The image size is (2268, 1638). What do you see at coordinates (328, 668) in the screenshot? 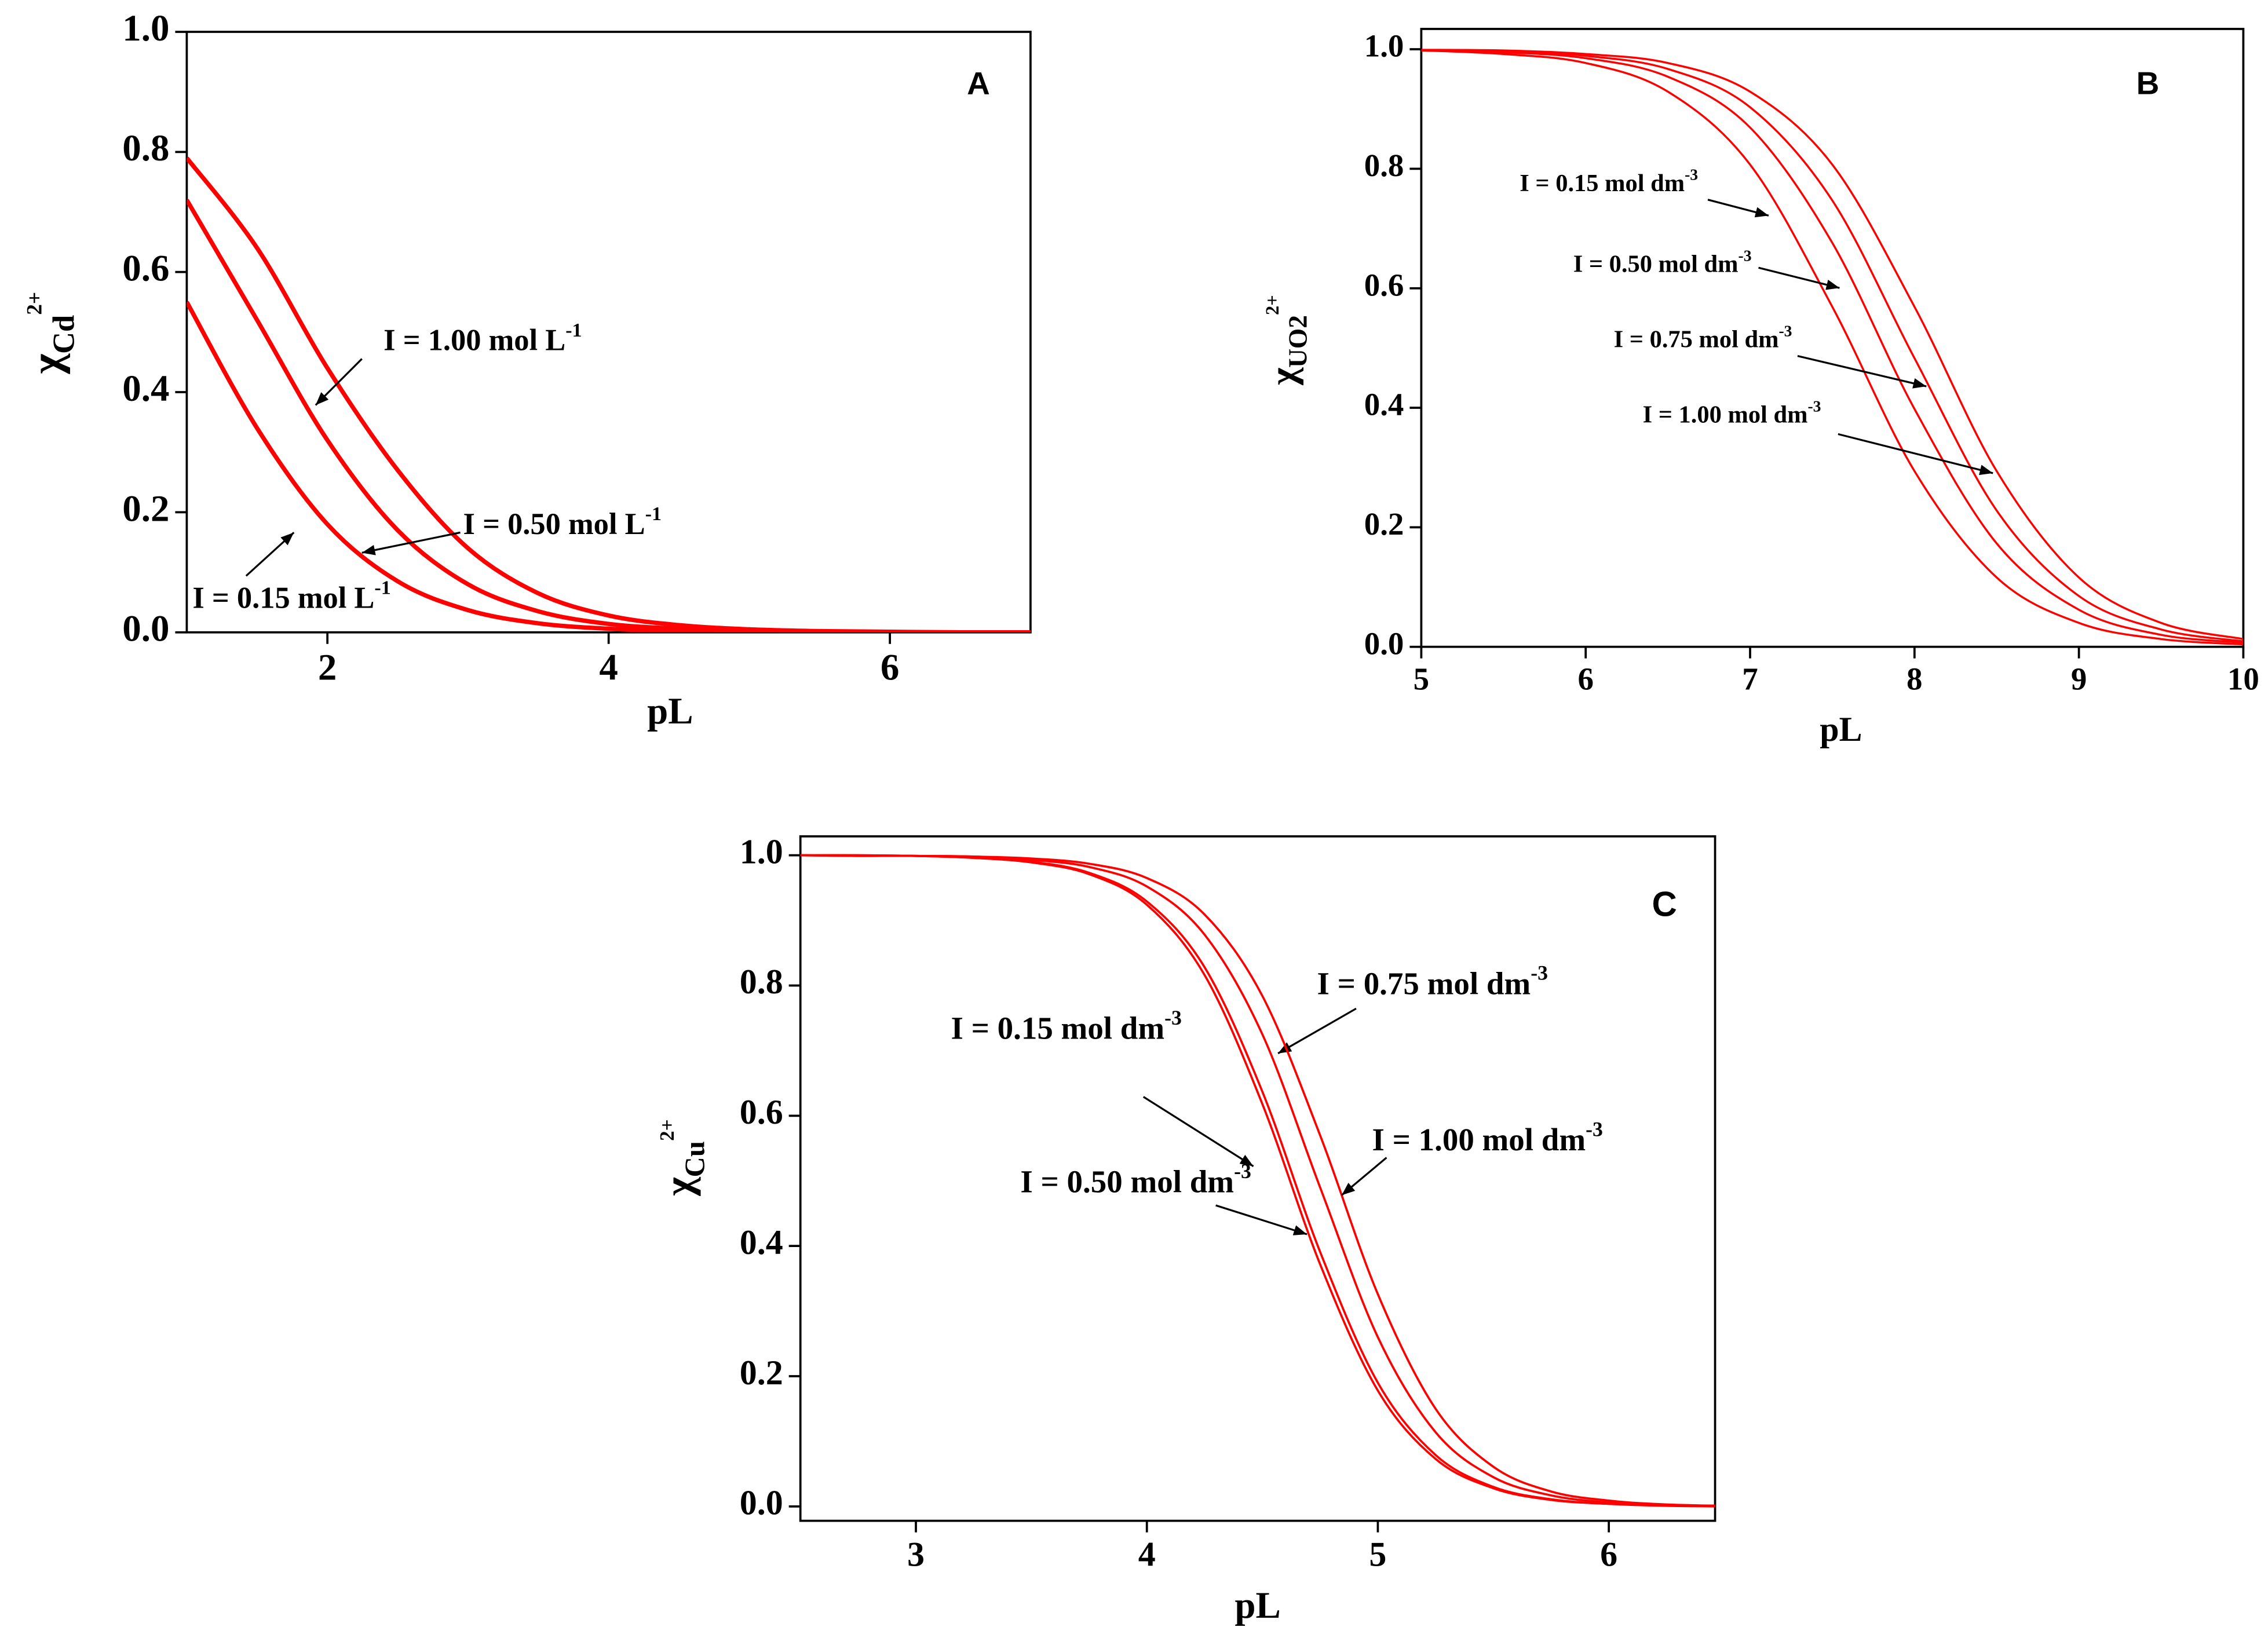
I see `x-tick-label: 2` at bounding box center [328, 668].